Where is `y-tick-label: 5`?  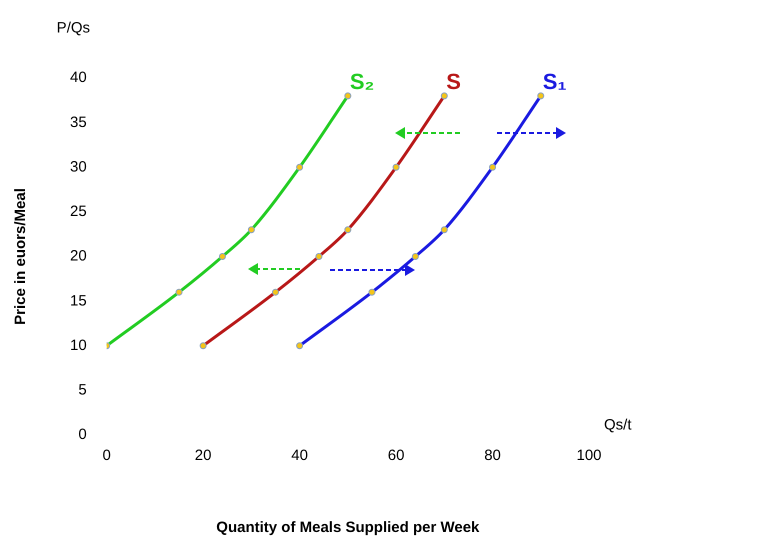
y-tick-label: 5 is located at coordinates (82, 390).